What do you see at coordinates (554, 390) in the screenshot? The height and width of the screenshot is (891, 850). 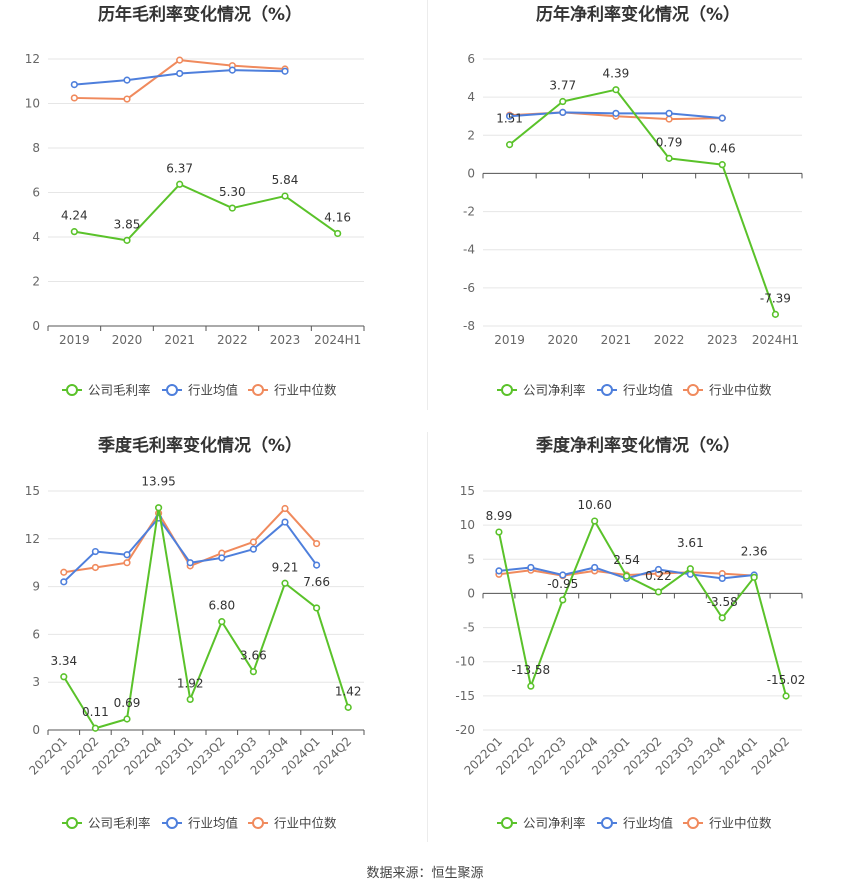 I see `legend-label: 公司净利率` at bounding box center [554, 390].